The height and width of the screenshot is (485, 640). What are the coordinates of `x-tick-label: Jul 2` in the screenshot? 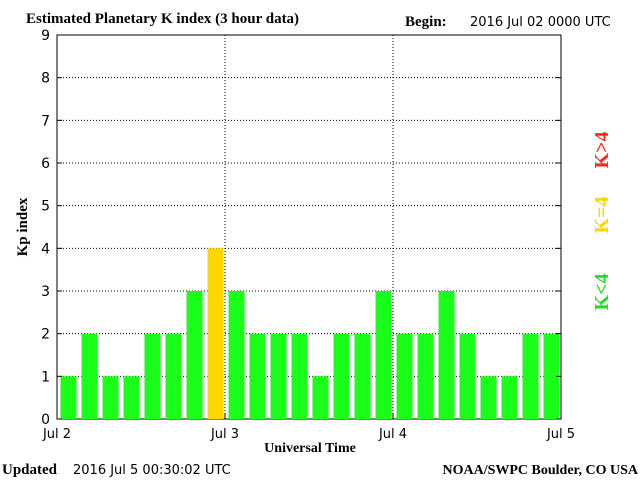 It's located at (56, 434).